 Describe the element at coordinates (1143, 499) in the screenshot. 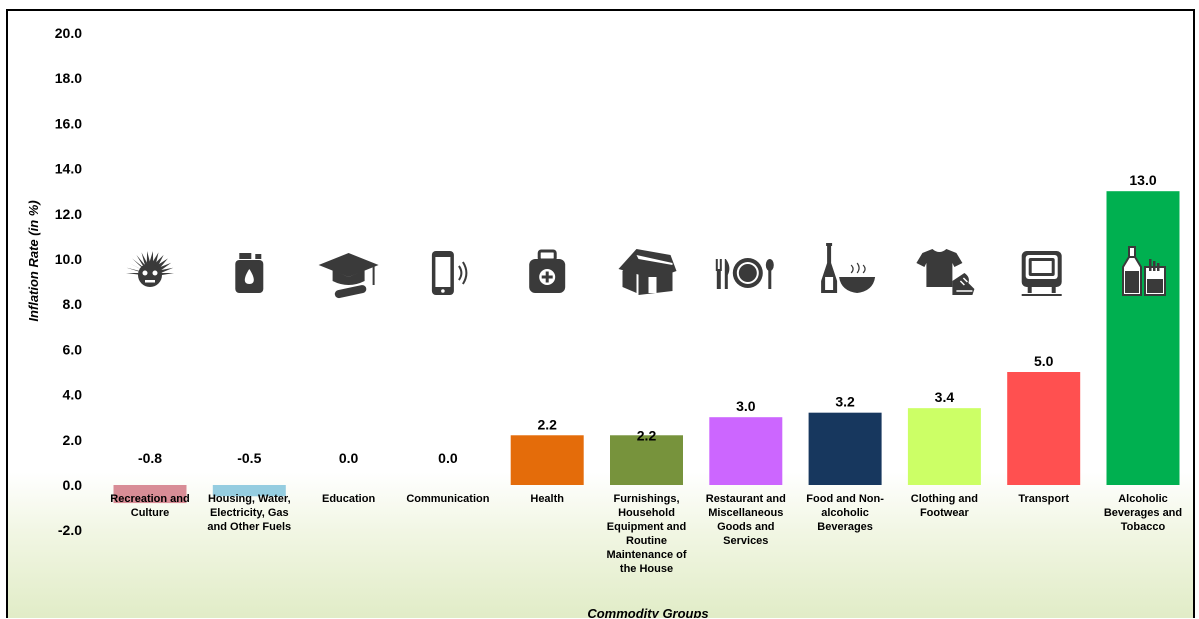

I see `category-label: Alcoholic` at that location.